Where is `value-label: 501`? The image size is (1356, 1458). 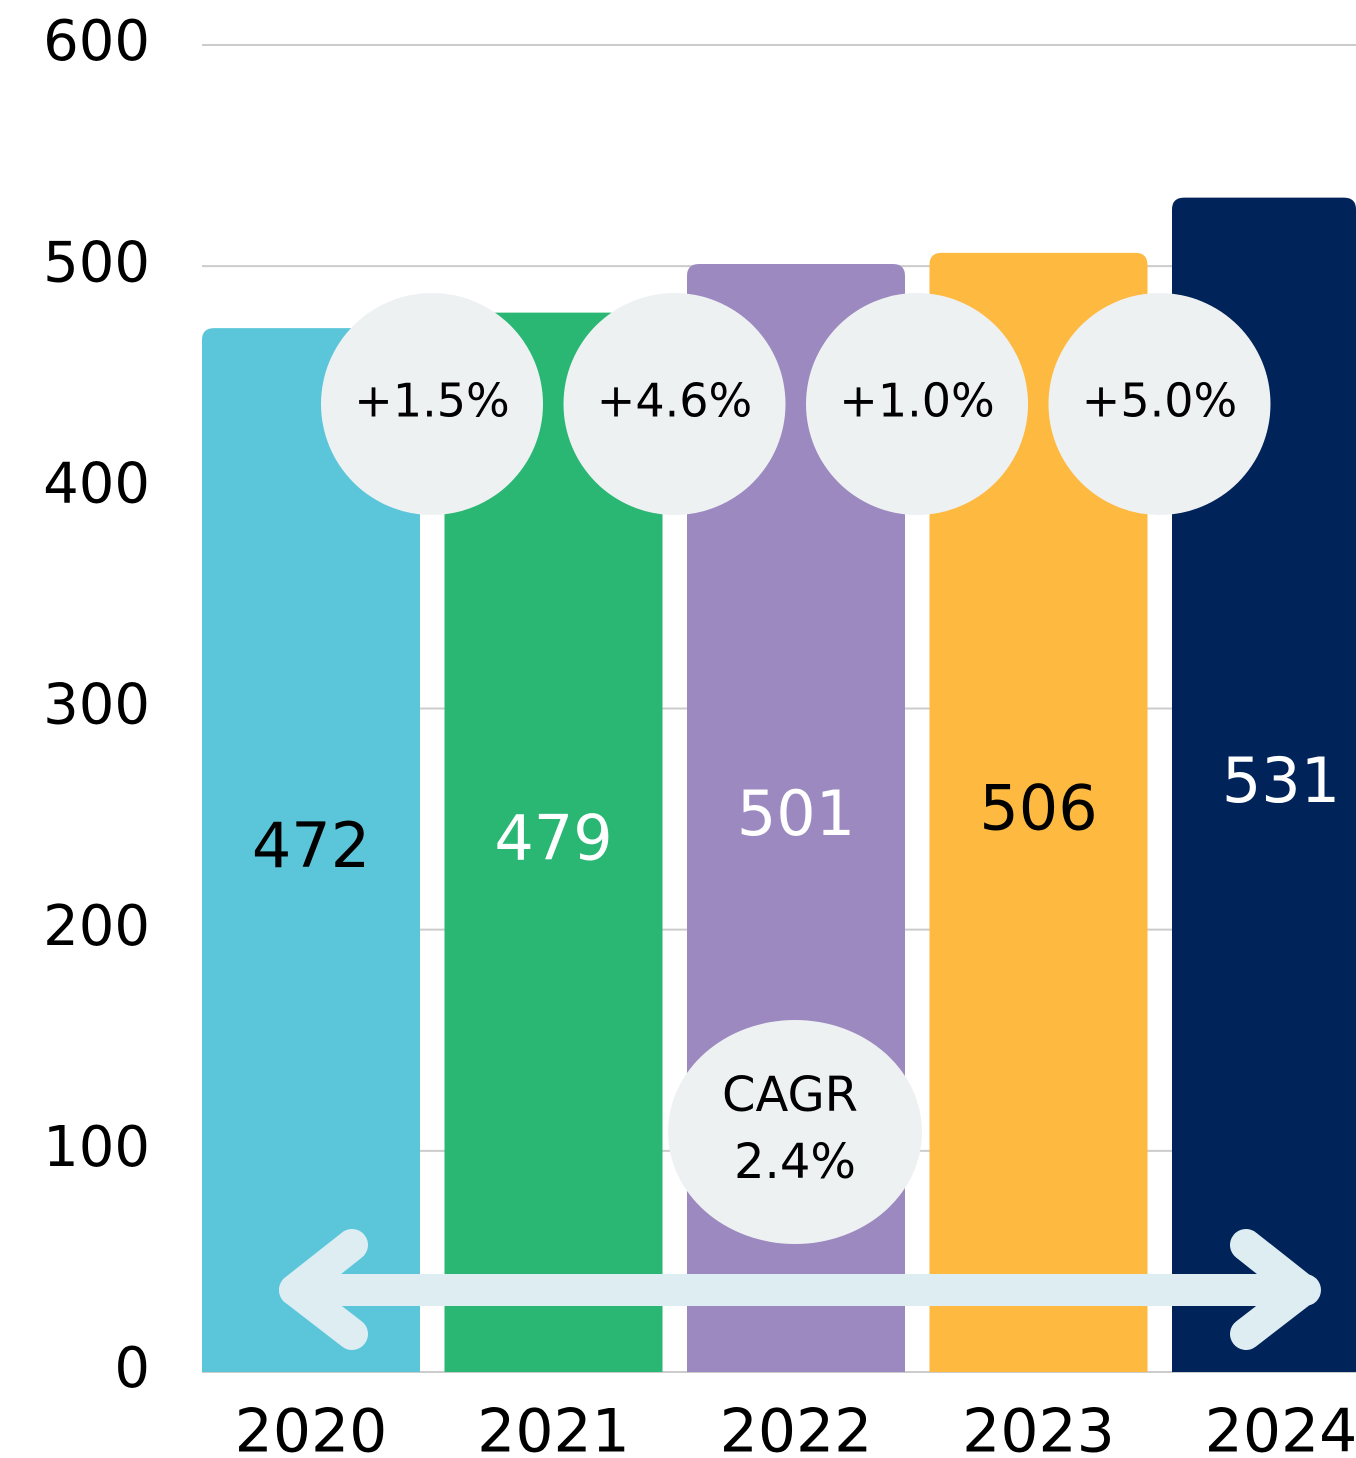 value-label: 501 is located at coordinates (796, 813).